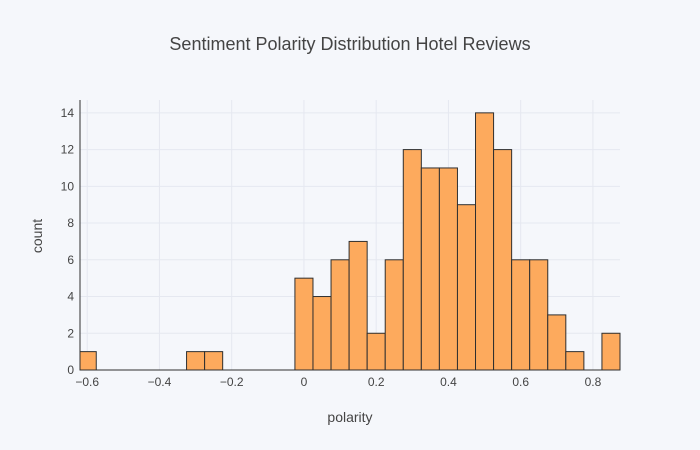  I want to click on x-tick-label: 0.2, so click(376, 382).